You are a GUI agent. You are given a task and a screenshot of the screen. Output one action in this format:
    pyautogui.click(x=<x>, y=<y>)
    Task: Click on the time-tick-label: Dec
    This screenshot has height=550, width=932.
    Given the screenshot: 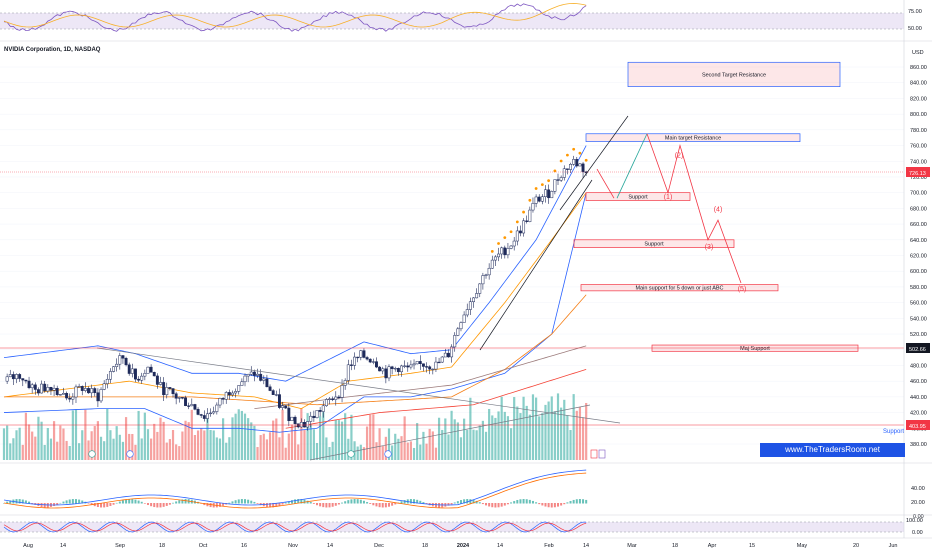 What is the action you would take?
    pyautogui.click(x=379, y=546)
    